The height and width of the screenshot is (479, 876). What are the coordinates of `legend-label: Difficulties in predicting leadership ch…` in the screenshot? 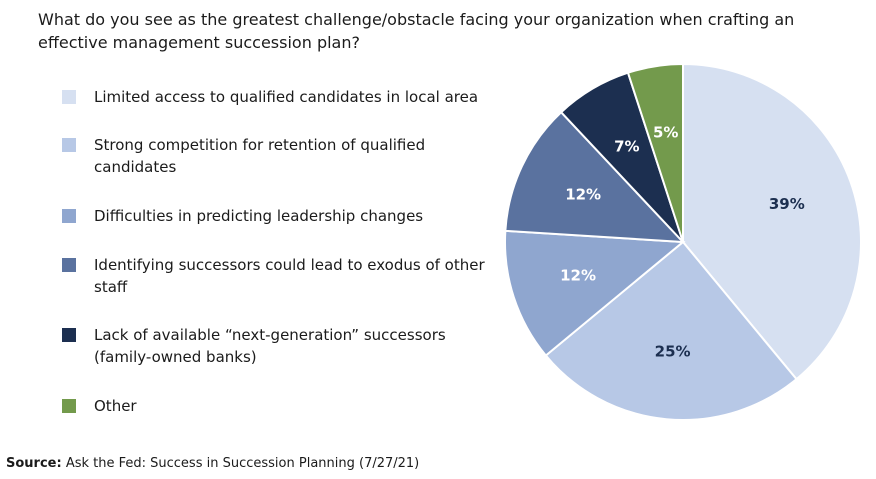 It's located at (259, 216).